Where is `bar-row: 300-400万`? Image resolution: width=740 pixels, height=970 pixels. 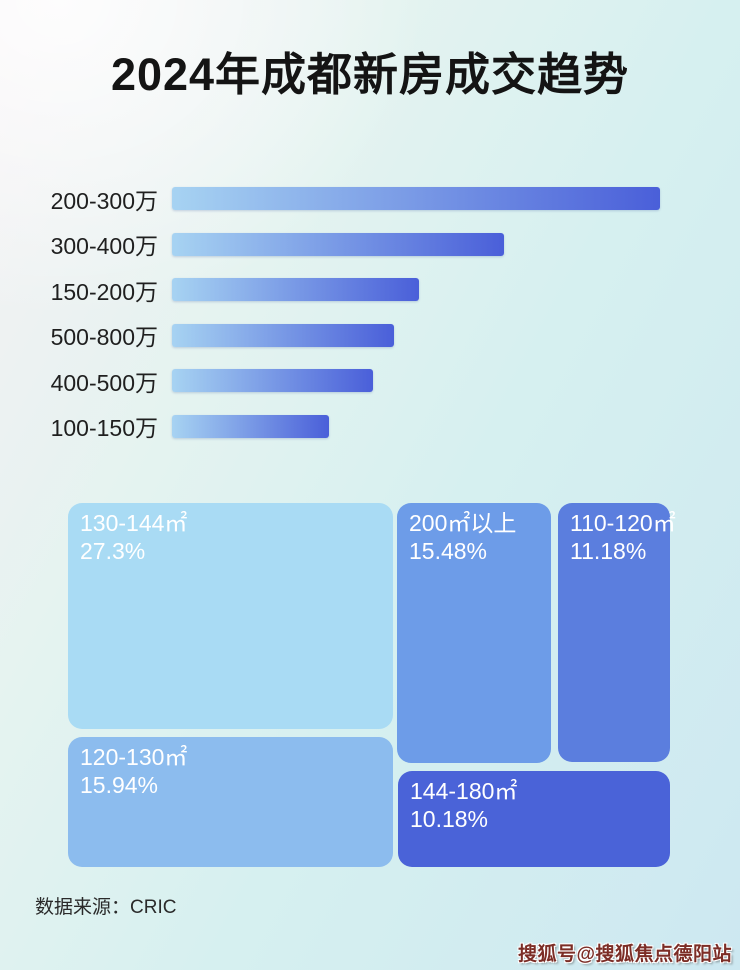
bar-row: 300-400万 is located at coordinates (350, 245).